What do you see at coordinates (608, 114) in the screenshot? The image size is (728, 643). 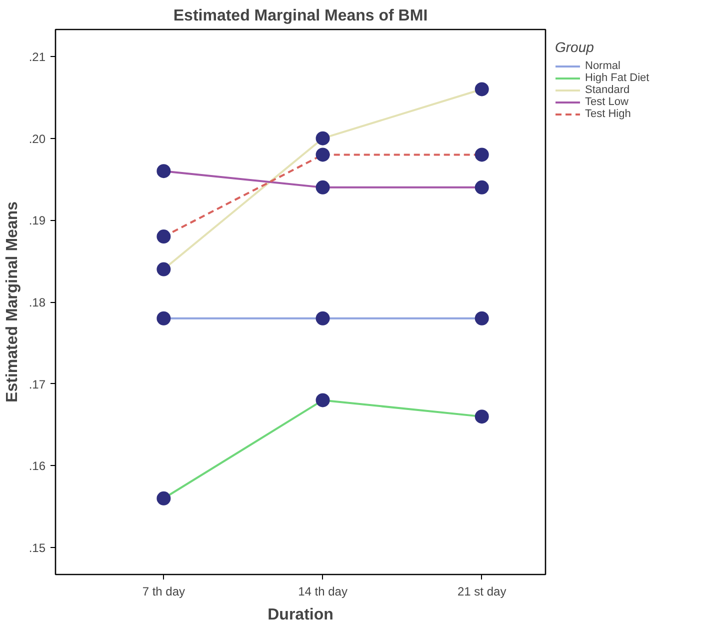 I see `legend-label: Test High` at bounding box center [608, 114].